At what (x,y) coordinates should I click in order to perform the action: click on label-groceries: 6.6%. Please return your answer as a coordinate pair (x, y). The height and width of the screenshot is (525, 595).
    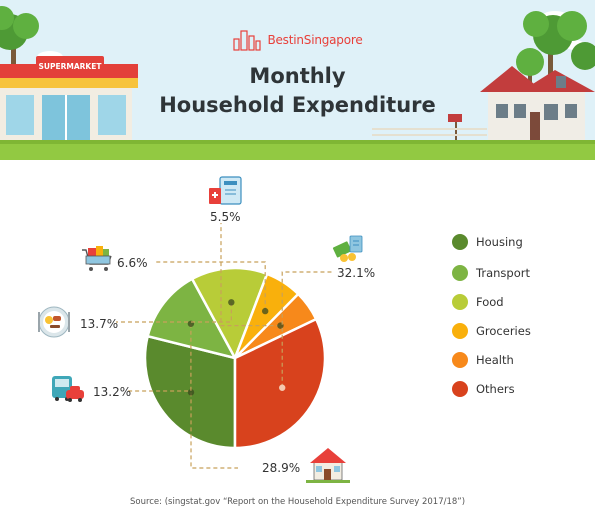
    Looking at the image, I should click on (132, 263).